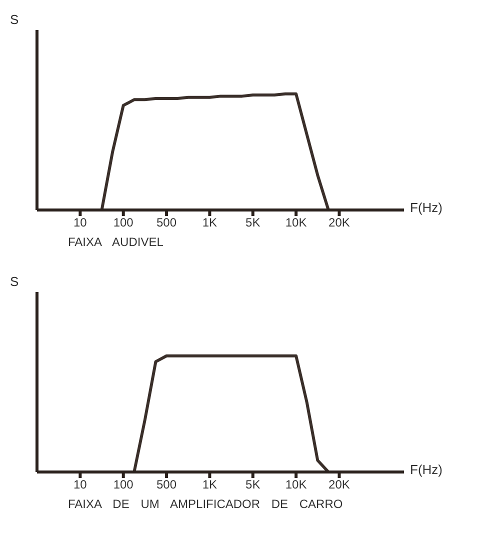 This screenshot has height=534, width=482. I want to click on text: FAIXA AUDIVEL, so click(116, 242).